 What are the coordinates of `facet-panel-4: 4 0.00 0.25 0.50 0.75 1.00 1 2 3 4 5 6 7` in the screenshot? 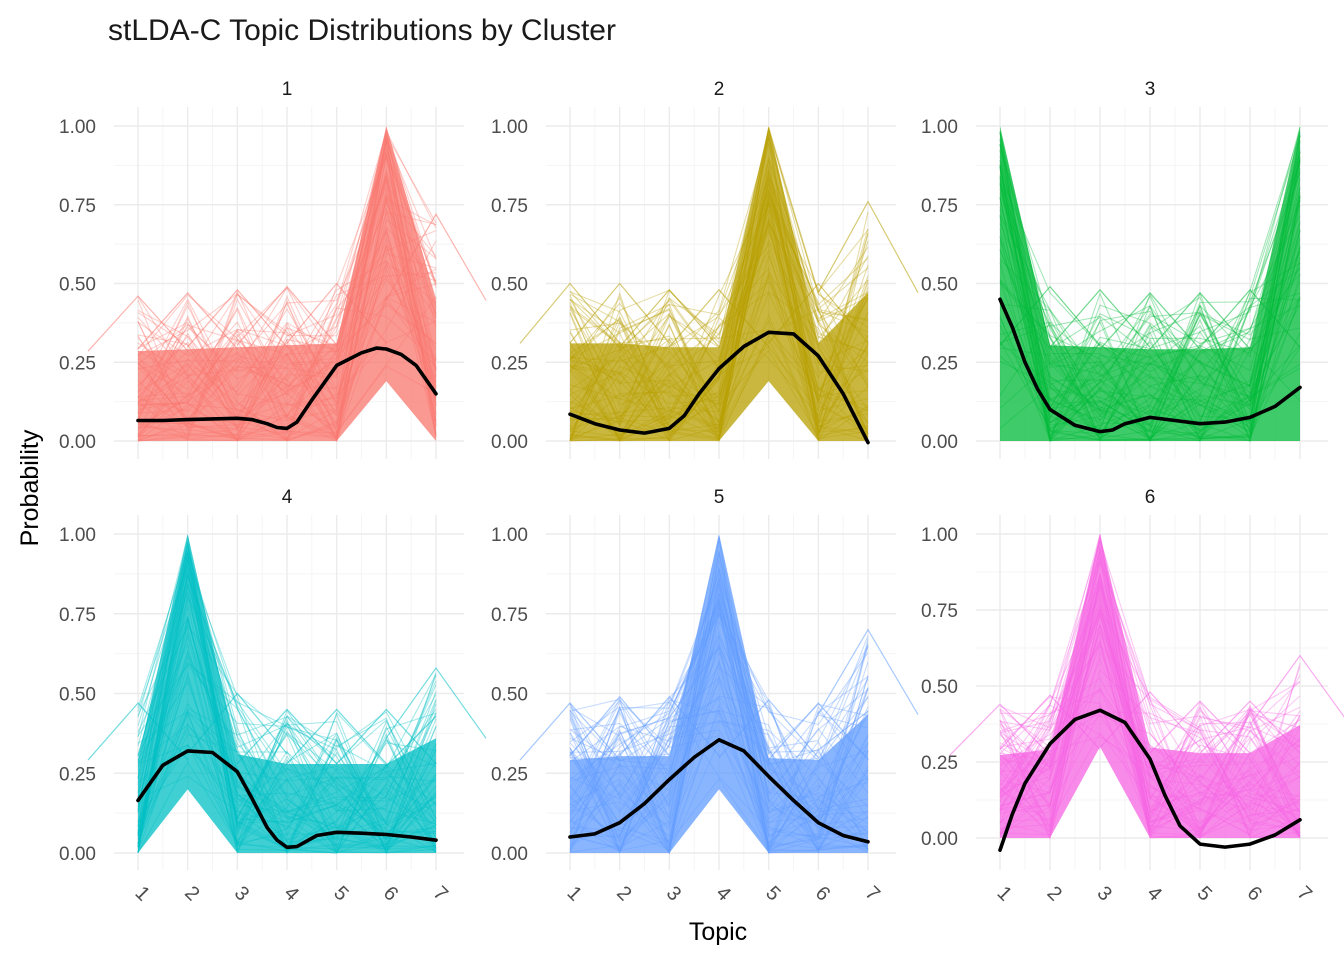 It's located at (273, 696).